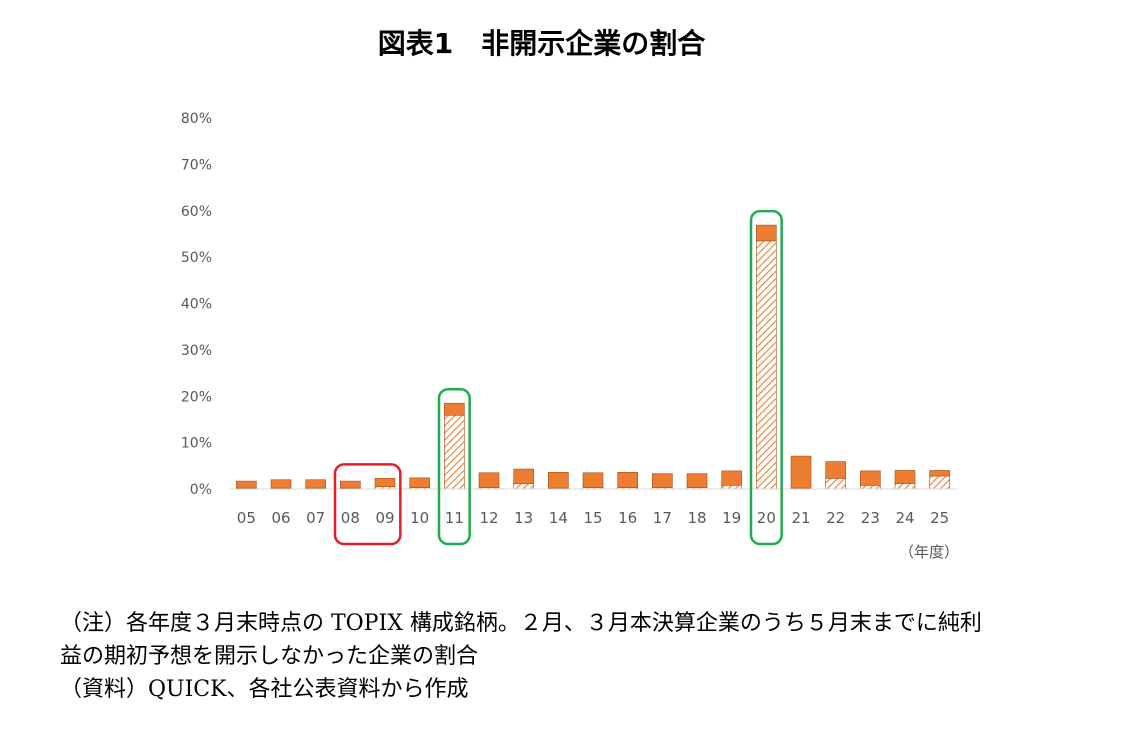 Image resolution: width=1141 pixels, height=746 pixels. Describe the element at coordinates (201, 490) in the screenshot. I see `y-tick-label: 0%` at that location.